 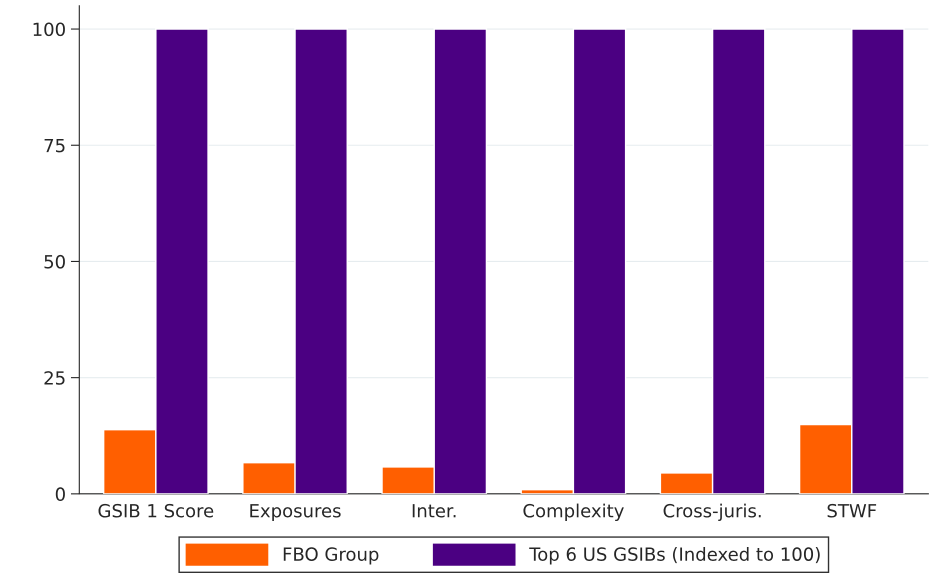 I want to click on x-tick-label: Complexity, so click(x=573, y=513).